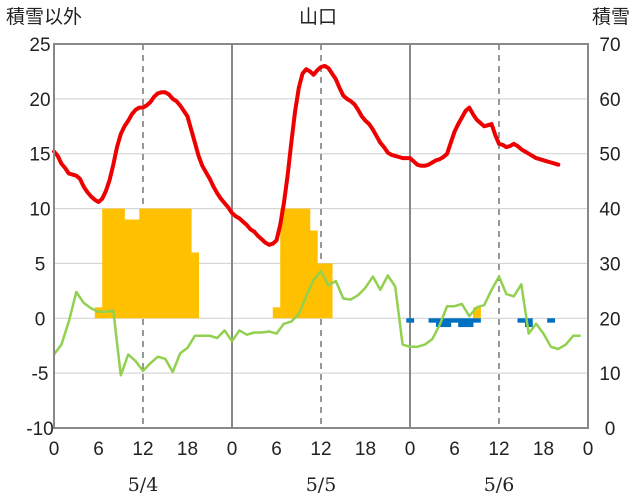 This screenshot has height=501, width=636. What do you see at coordinates (39, 429) in the screenshot?
I see `left-tick-label: -10` at bounding box center [39, 429].